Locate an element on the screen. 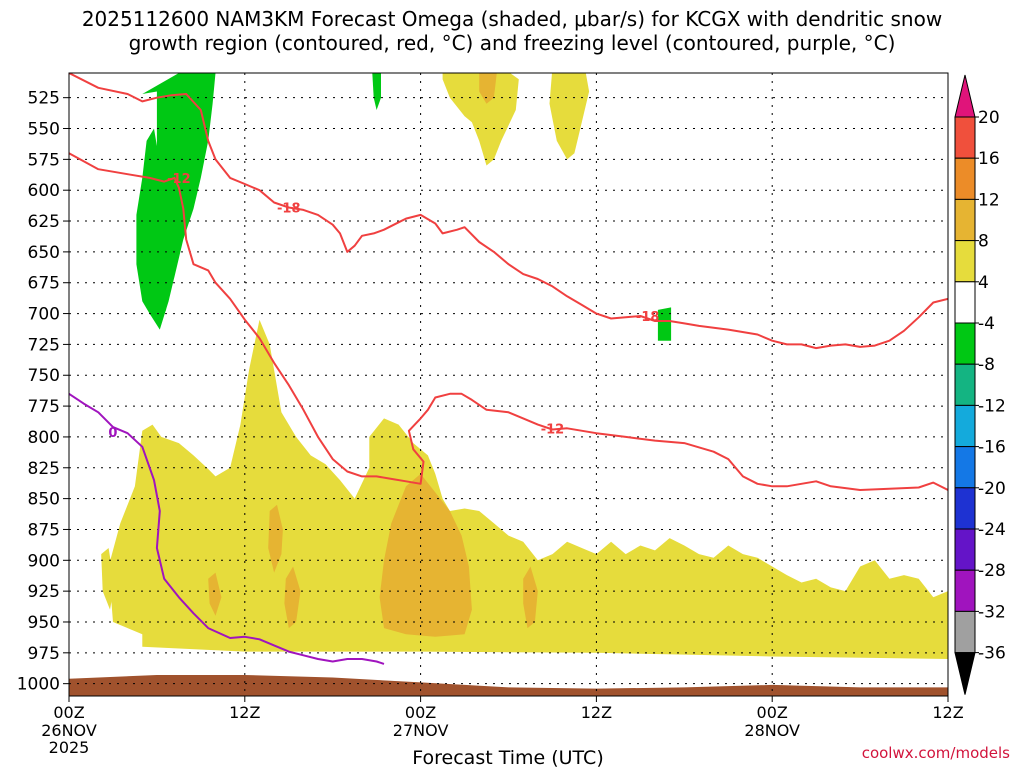 This screenshot has height=768, width=1024. y-tick-label: 550 is located at coordinates (44, 130).